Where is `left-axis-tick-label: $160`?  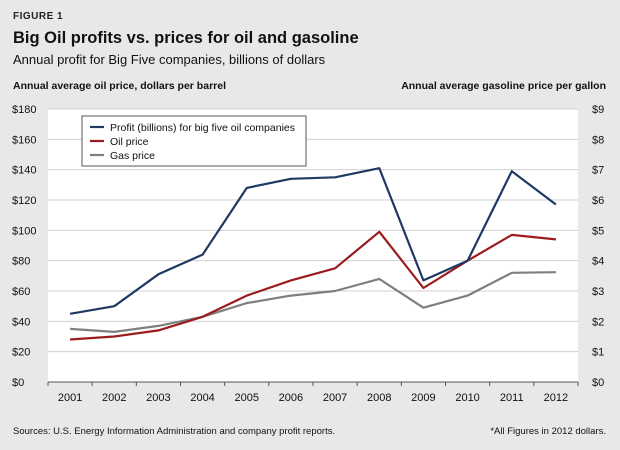 left-axis-tick-label: $160 is located at coordinates (24, 140).